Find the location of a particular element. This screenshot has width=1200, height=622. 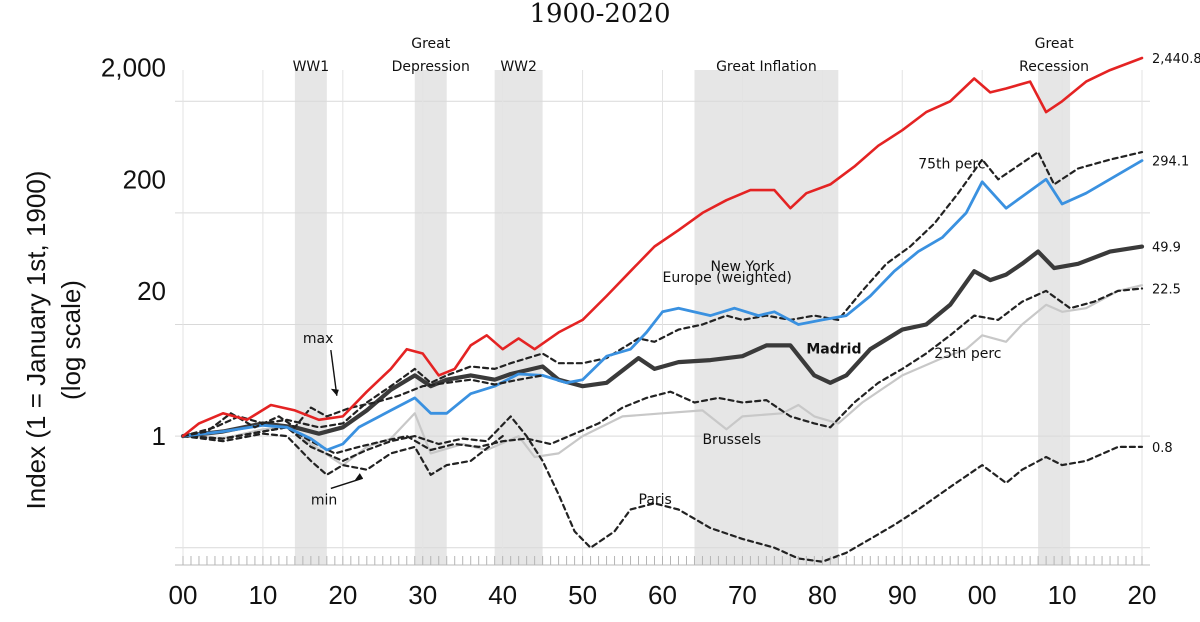

chart-title: 1900-2020 is located at coordinates (599, 14).